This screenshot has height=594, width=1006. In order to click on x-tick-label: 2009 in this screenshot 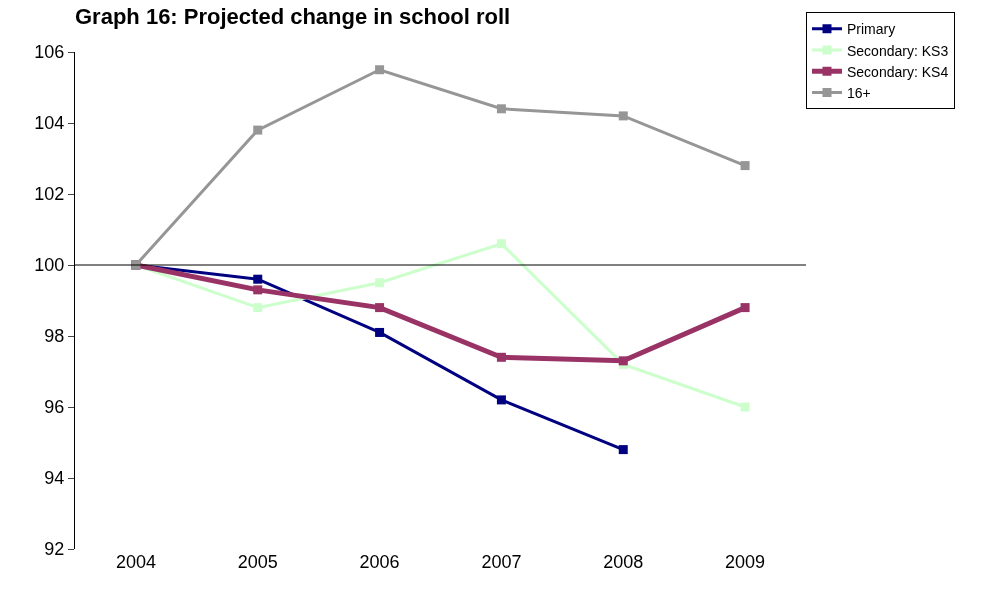, I will do `click(745, 562)`.